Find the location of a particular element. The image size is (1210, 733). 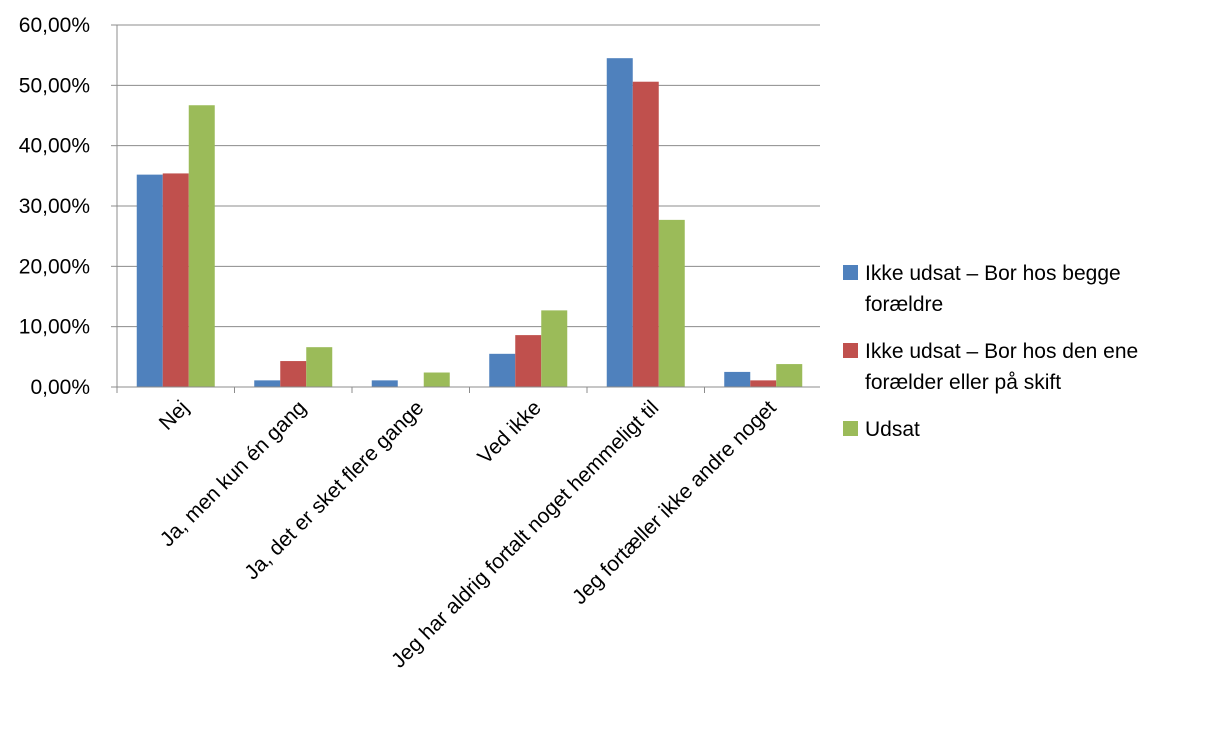

x-tick-label: Nej is located at coordinates (174, 415).